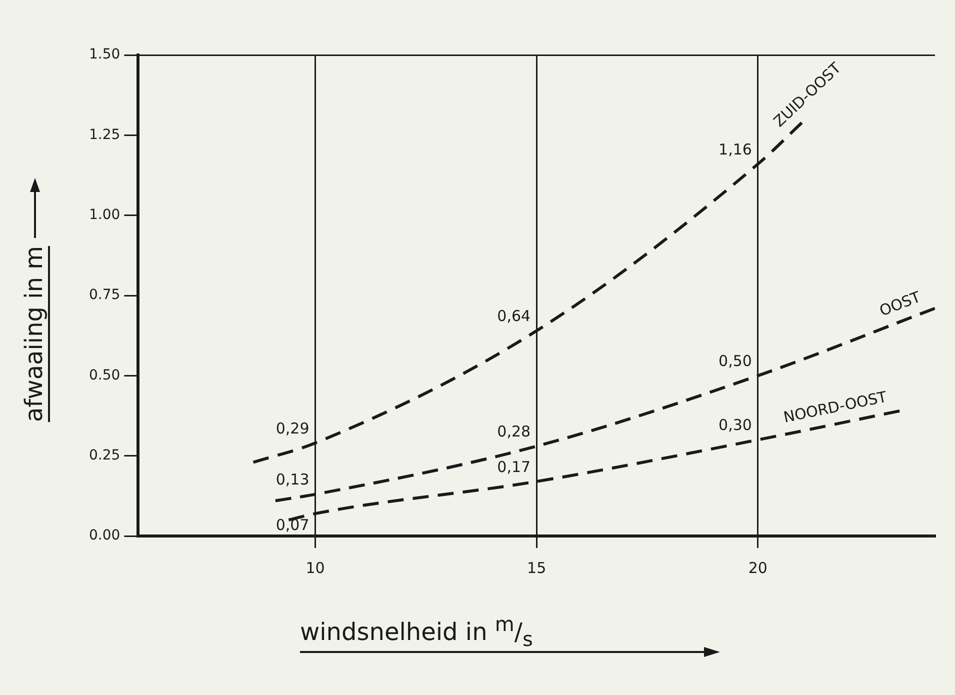 The width and height of the screenshot is (955, 695). Describe the element at coordinates (104, 536) in the screenshot. I see `y-tick-label: 0.00` at that location.